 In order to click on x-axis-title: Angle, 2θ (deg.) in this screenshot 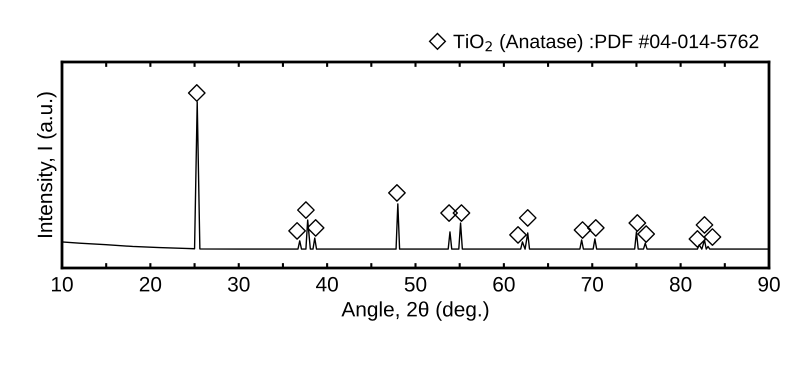, I will do `click(414, 311)`.